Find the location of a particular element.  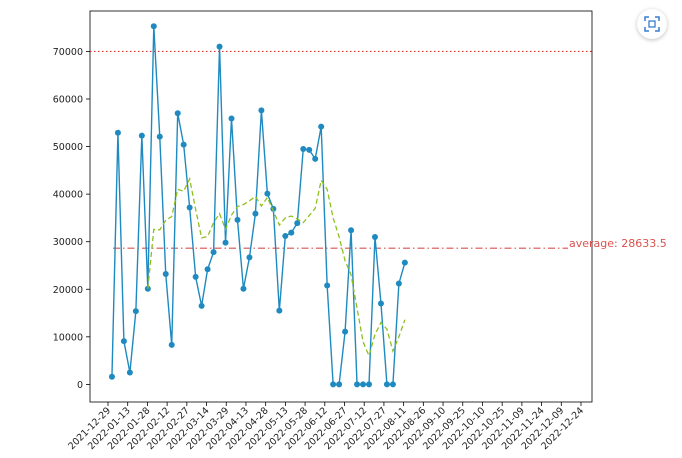

average-label: average: 28633.5 is located at coordinates (618, 243).